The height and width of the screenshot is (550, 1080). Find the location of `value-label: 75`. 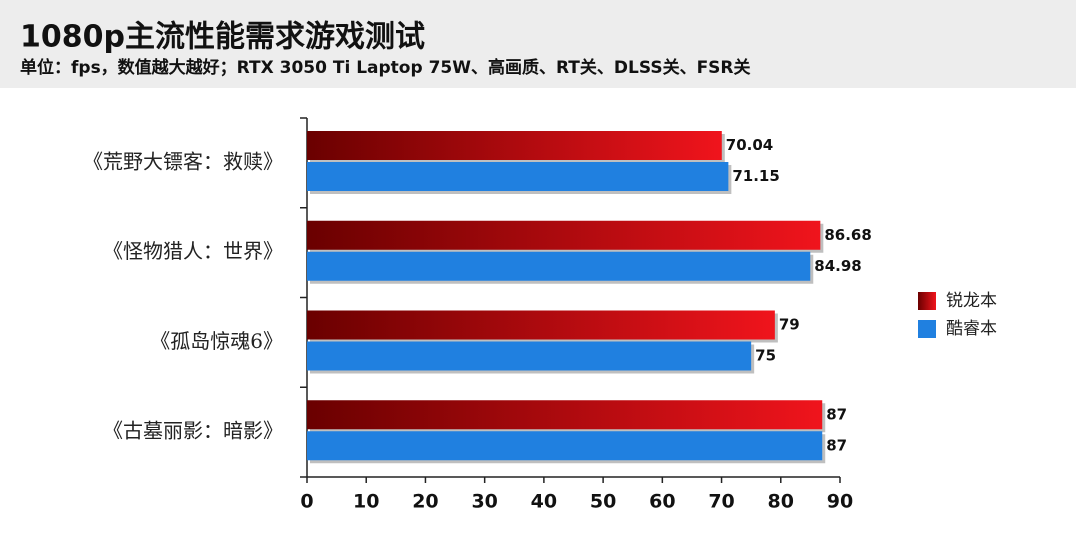

value-label: 75 is located at coordinates (765, 356).